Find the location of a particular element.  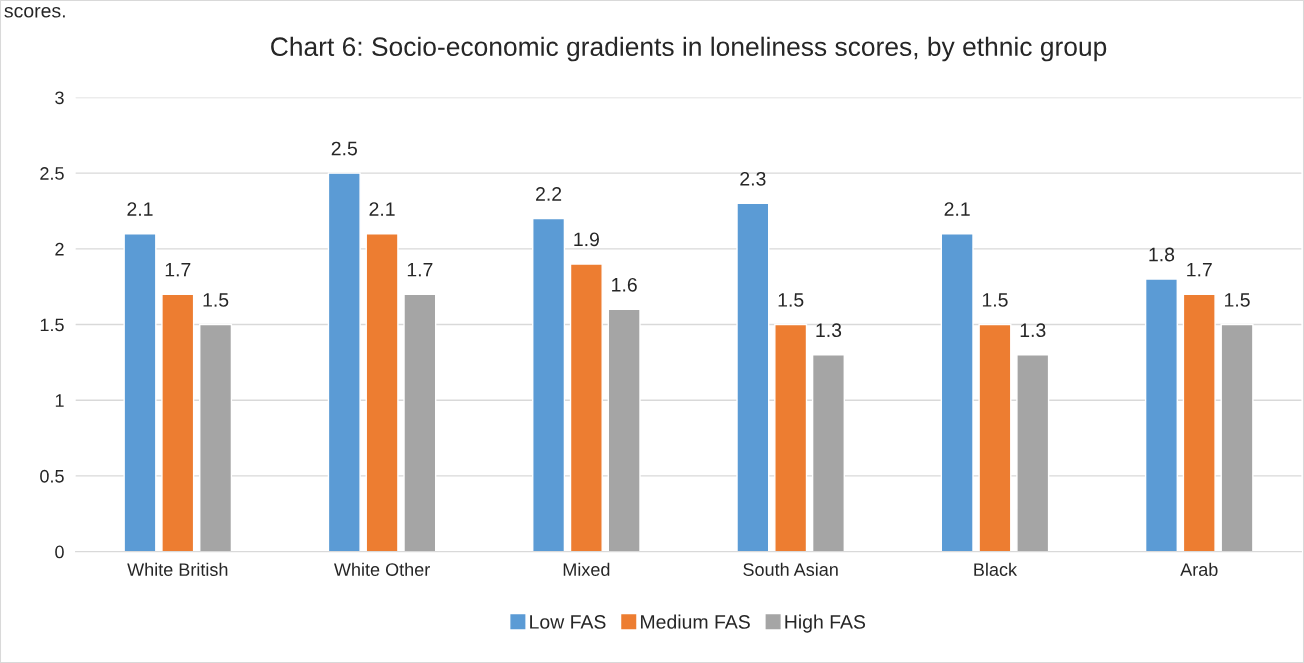

y-tick-label: 1 is located at coordinates (59, 400).